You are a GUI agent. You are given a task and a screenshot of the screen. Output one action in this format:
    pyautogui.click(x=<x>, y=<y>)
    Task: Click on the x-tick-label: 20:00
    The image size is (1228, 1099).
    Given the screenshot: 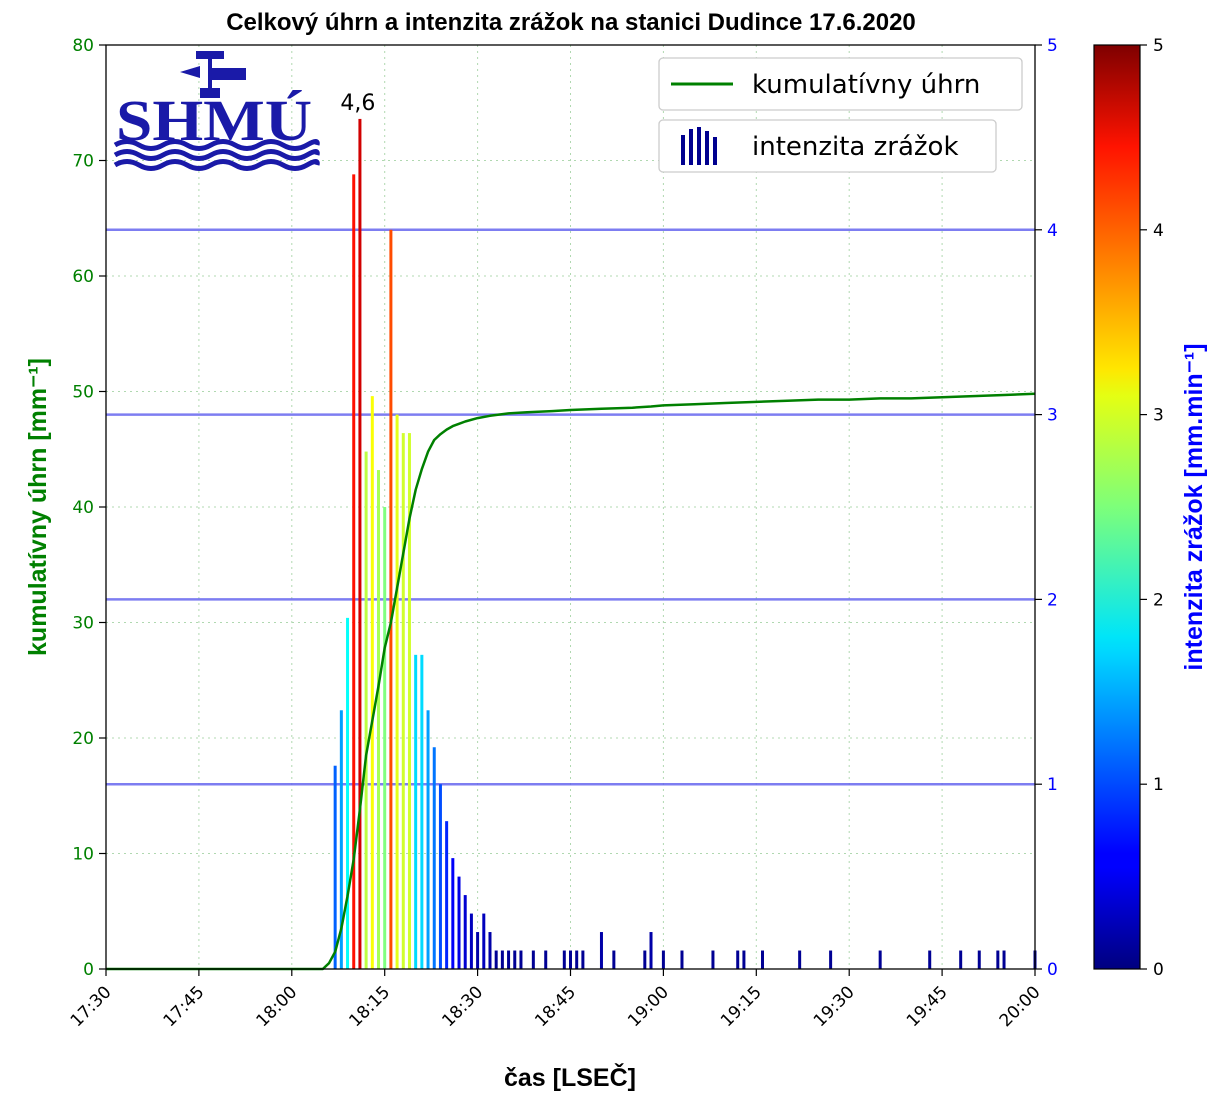 What is the action you would take?
    pyautogui.click(x=1020, y=1006)
    